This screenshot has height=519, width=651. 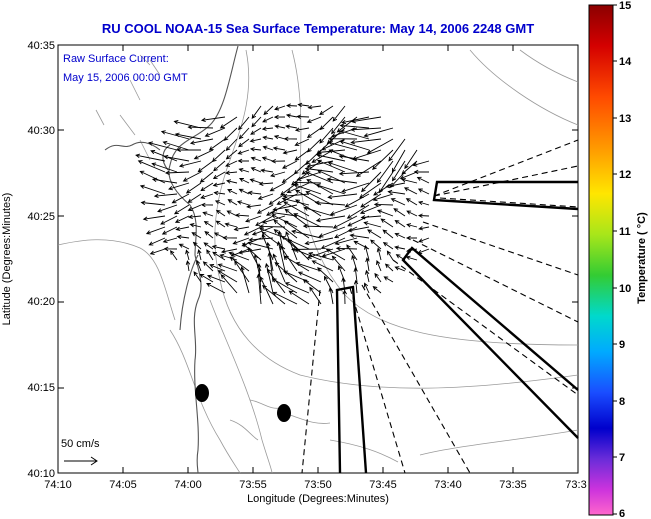 What do you see at coordinates (625, 289) in the screenshot?
I see `colorbar-tick-label: 10` at bounding box center [625, 289].